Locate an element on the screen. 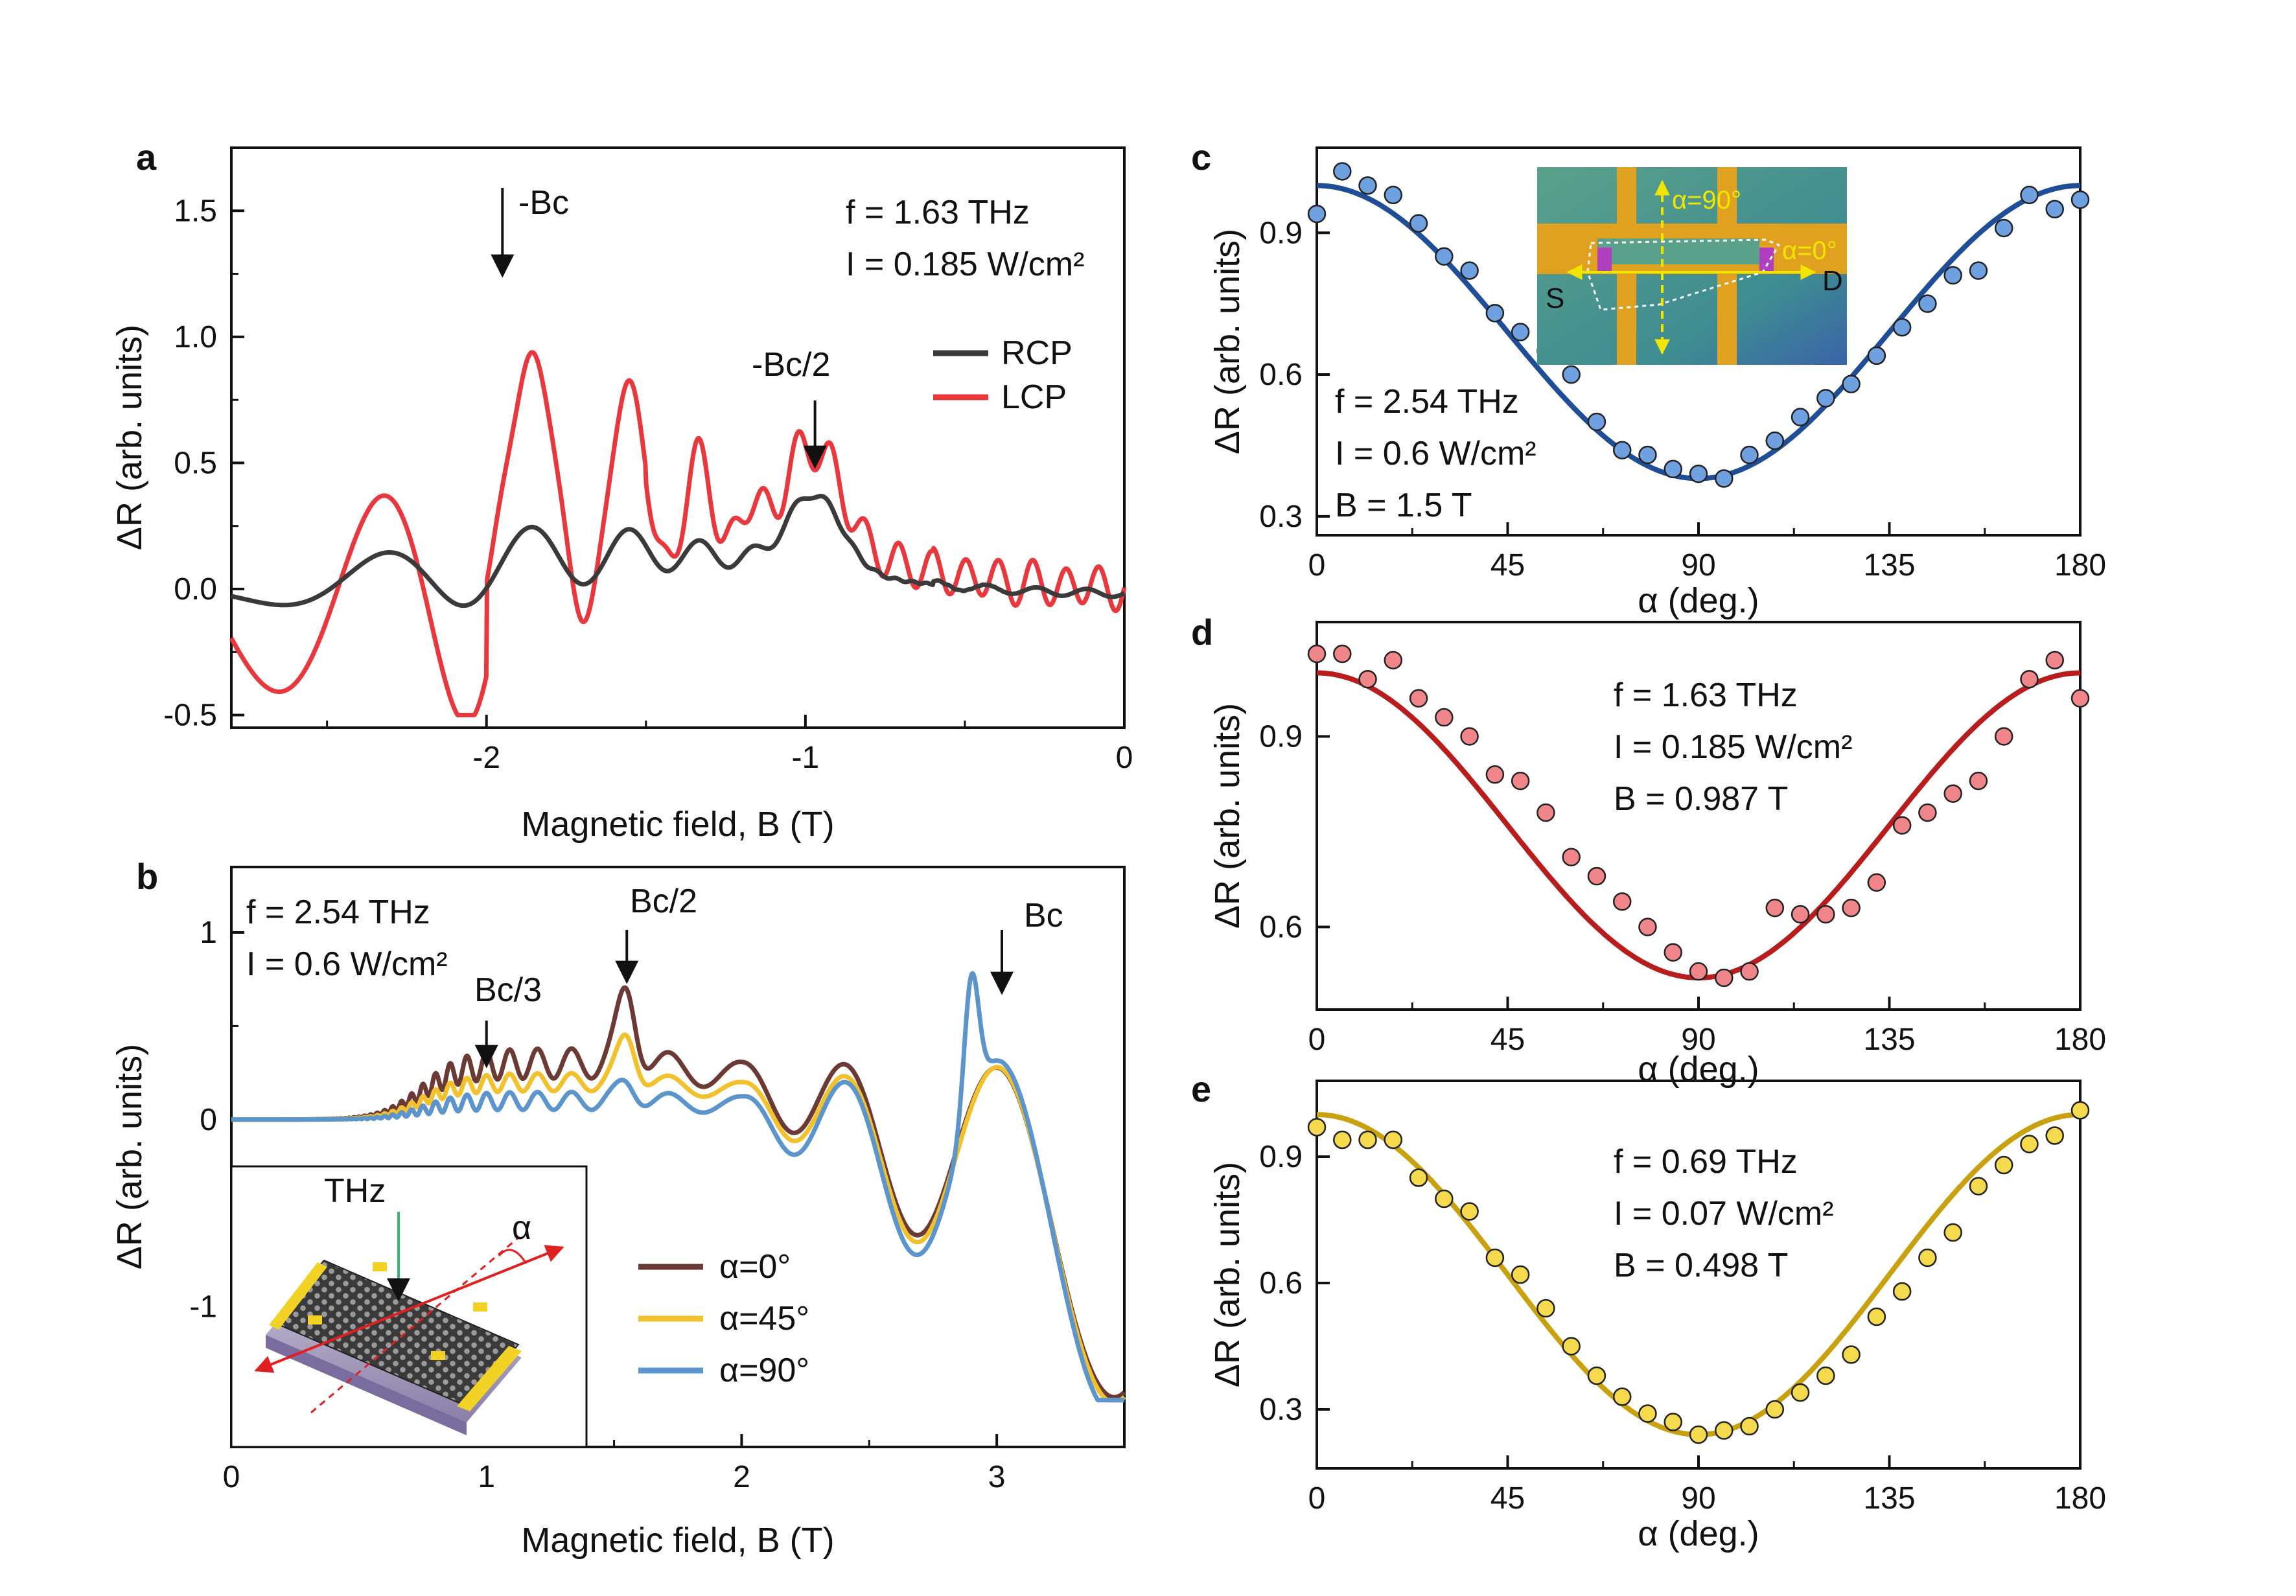 This screenshot has width=2296, height=1596. y-tick-label: 0 is located at coordinates (208, 1120).